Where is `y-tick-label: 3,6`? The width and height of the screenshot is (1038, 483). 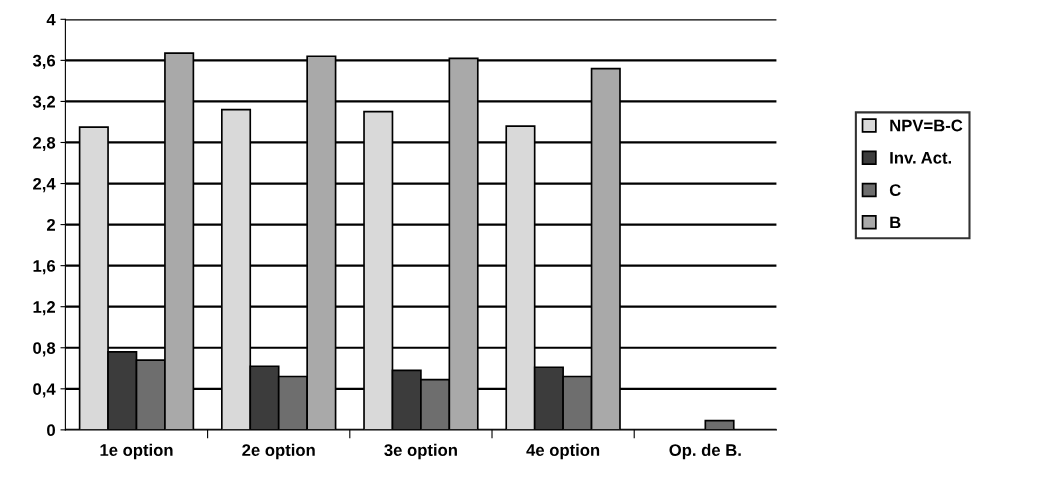
y-tick-label: 3,6 is located at coordinates (44, 61).